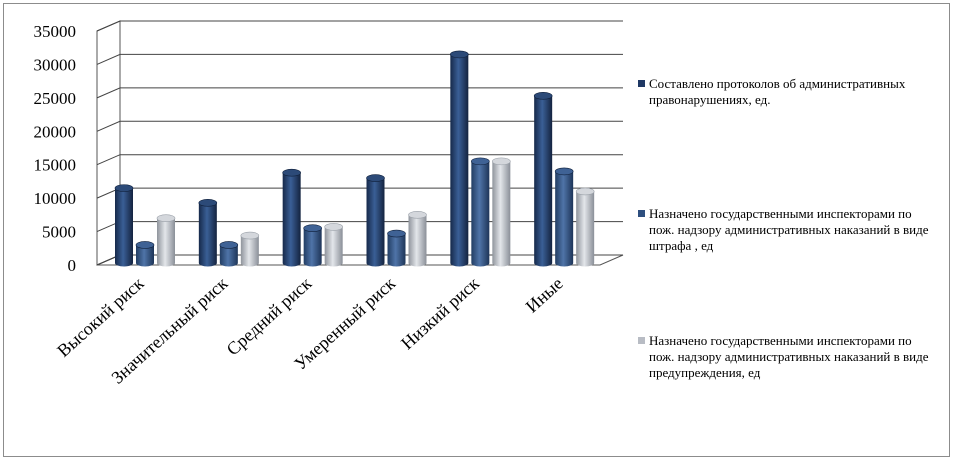 The width and height of the screenshot is (955, 462). Describe the element at coordinates (55, 198) in the screenshot. I see `y-tick-label: 10000` at that location.